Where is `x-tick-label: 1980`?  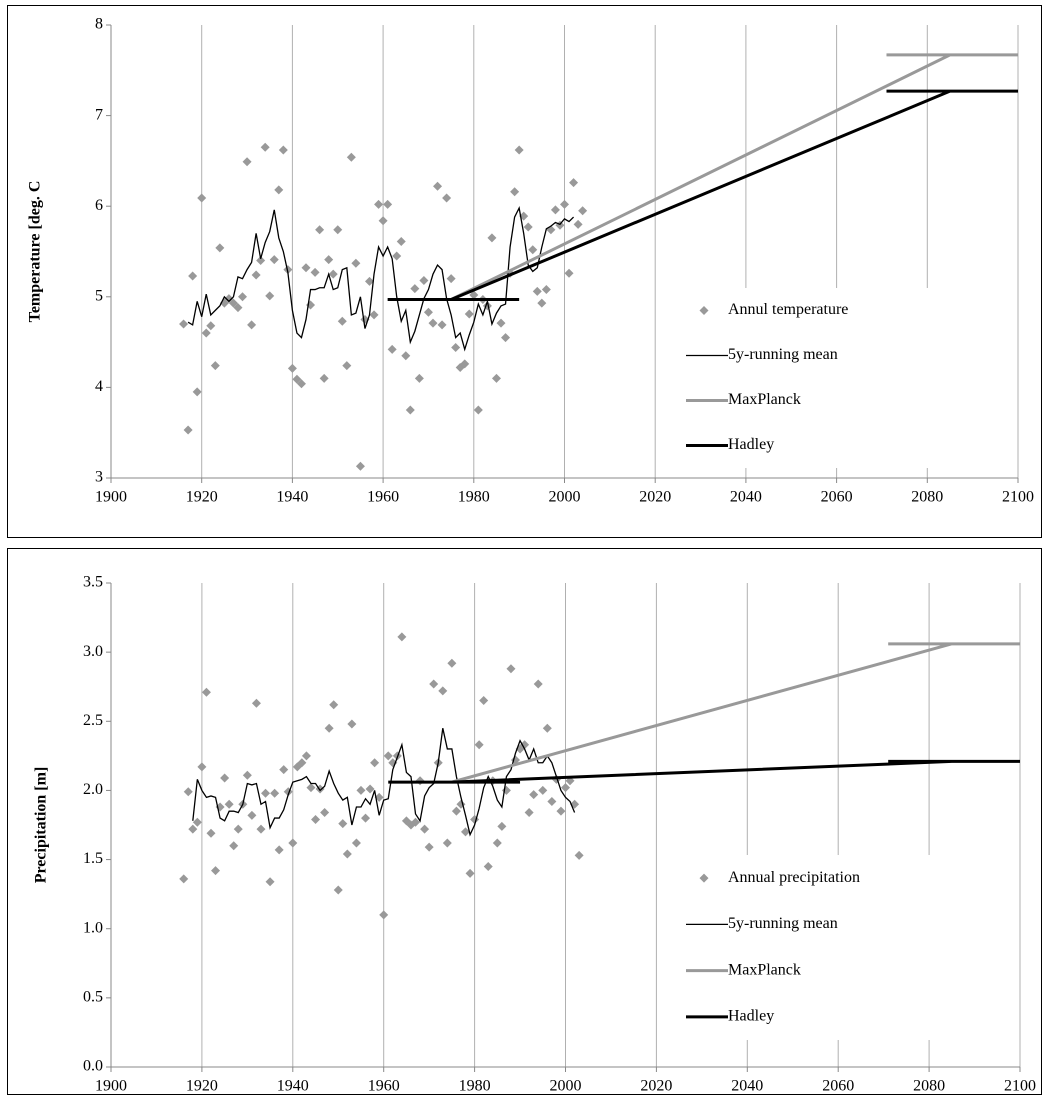
x-tick-label: 1980 is located at coordinates (475, 1086).